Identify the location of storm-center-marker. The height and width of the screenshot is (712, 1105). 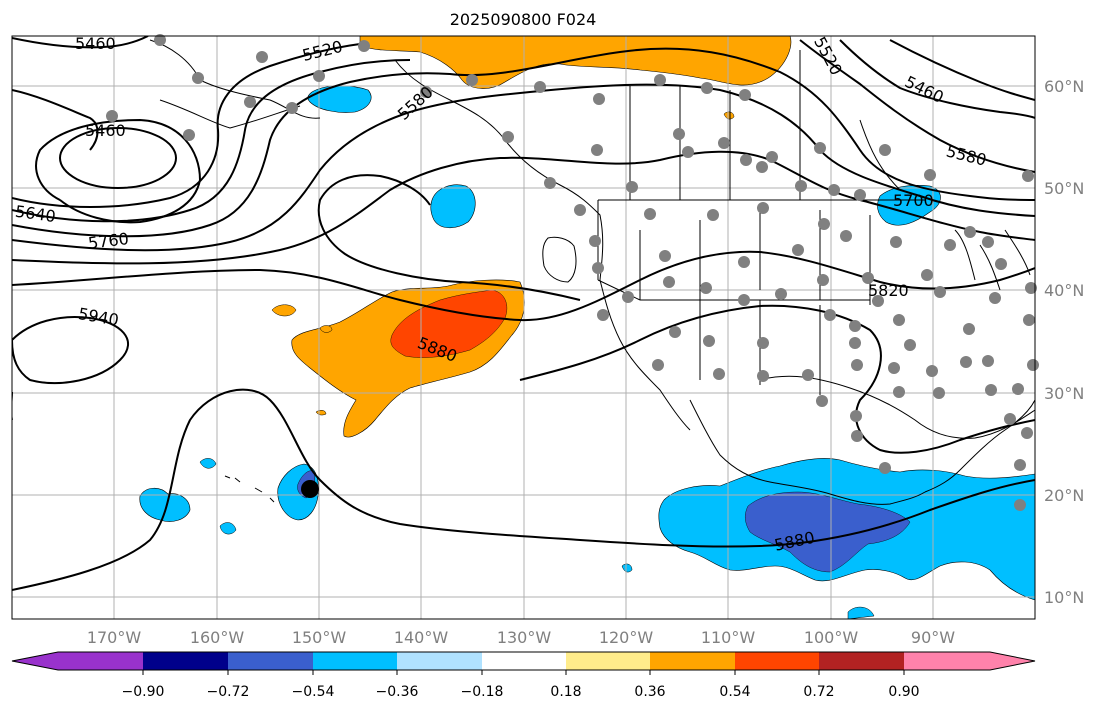
(310, 489).